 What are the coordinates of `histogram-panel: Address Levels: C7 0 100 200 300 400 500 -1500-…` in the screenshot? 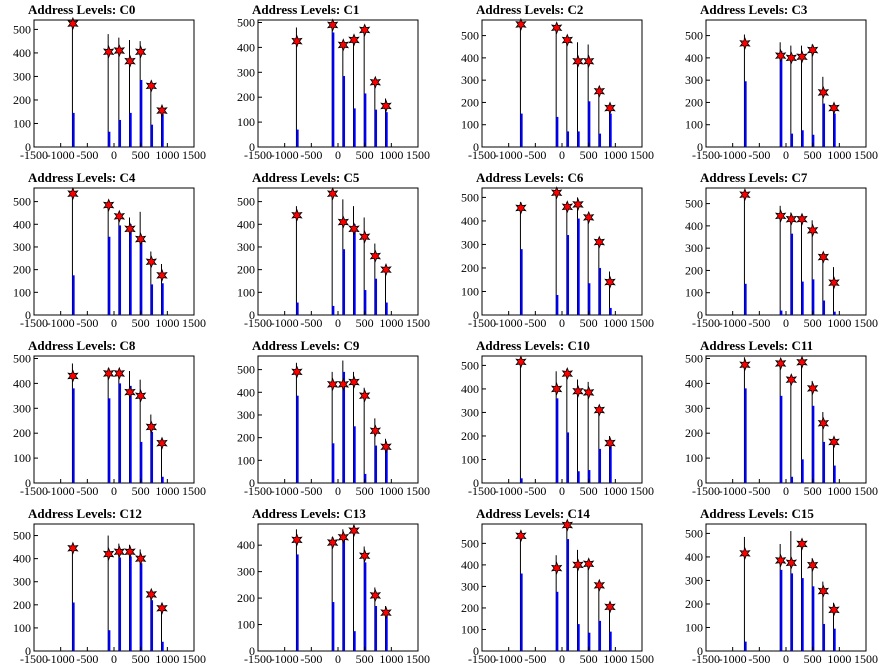 It's located at (784, 253).